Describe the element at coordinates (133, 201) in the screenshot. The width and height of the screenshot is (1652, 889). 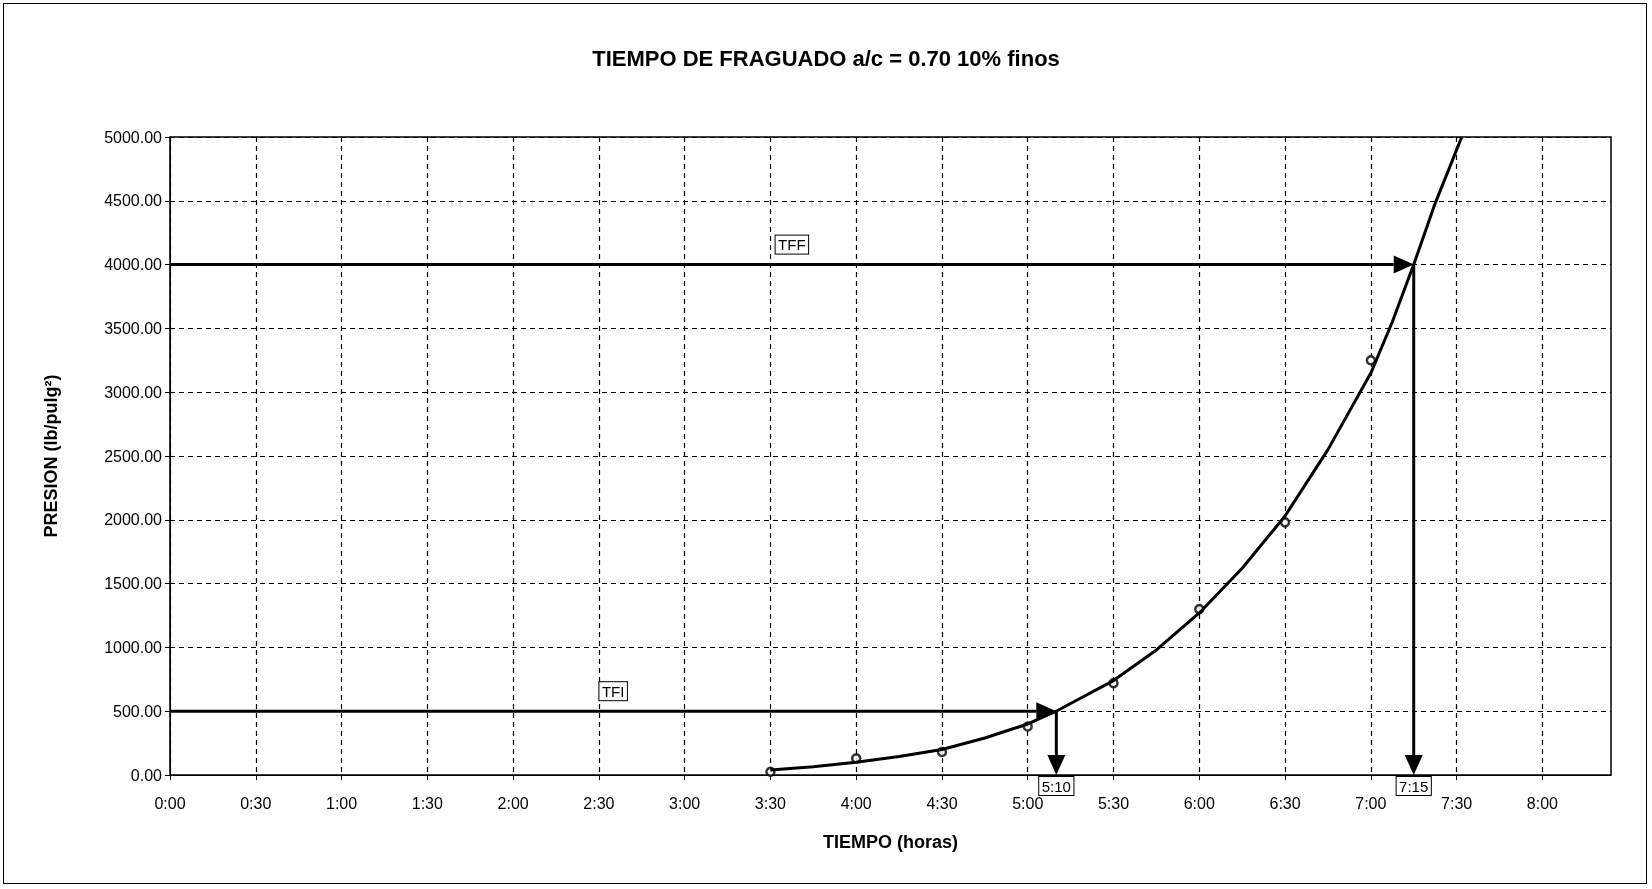
I see `y-tick-label: 4500.00` at that location.